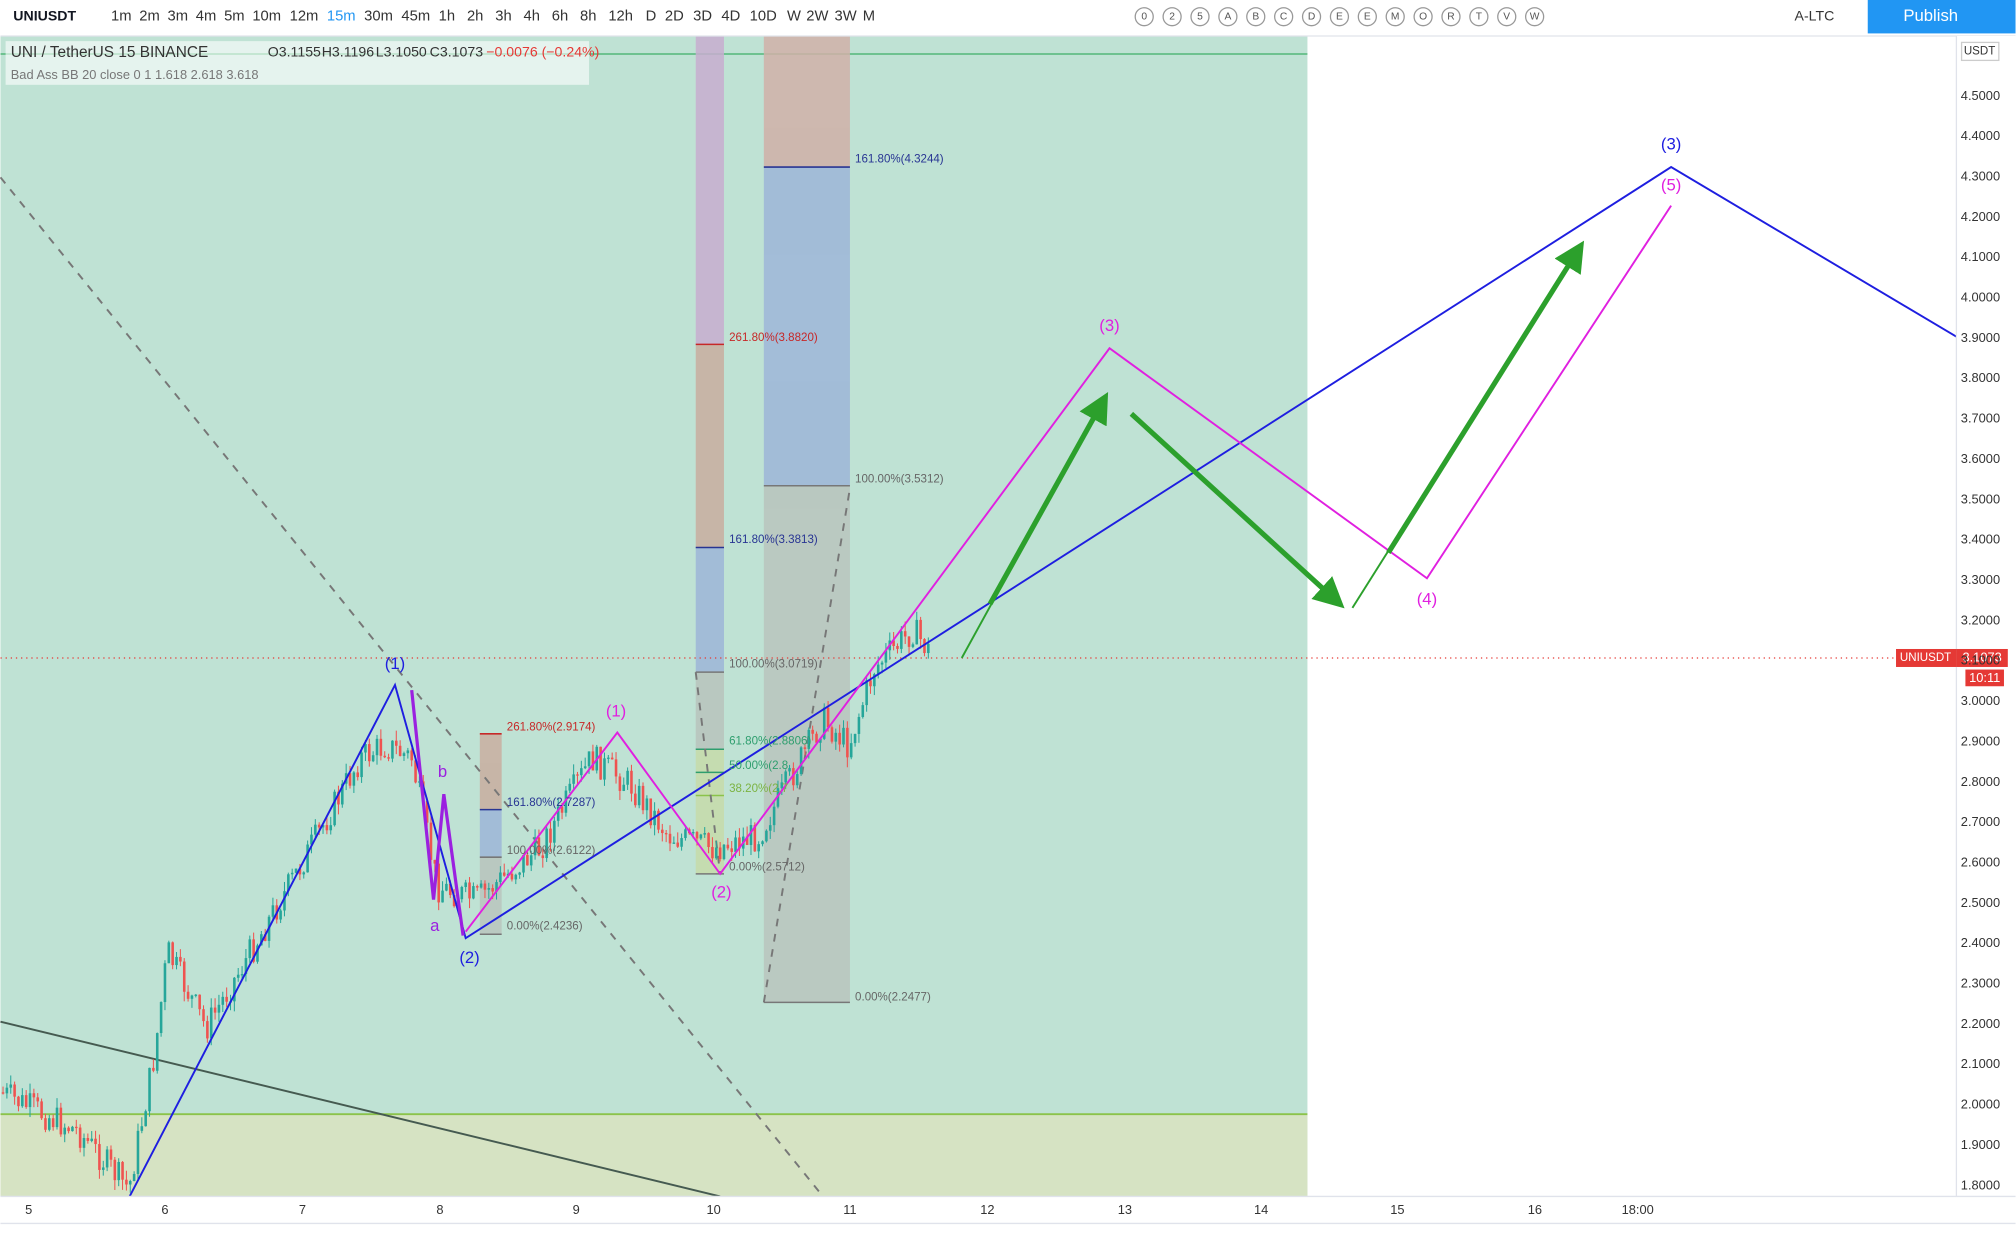 The width and height of the screenshot is (2016, 1235). I want to click on interval-button: 15m, so click(341, 17).